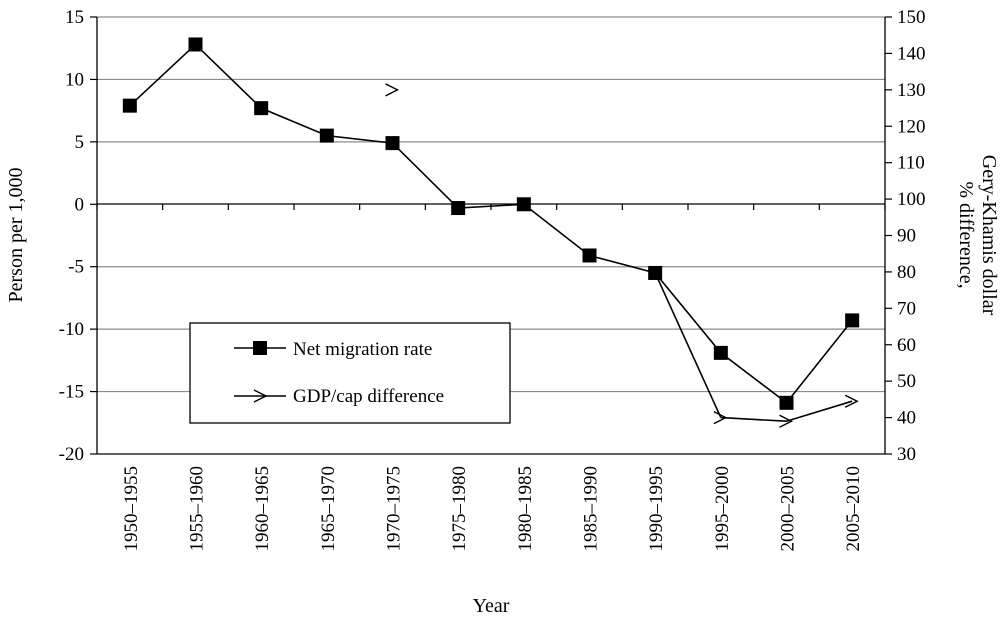 The image size is (1002, 619). I want to click on legend-label-net-migration: Net migration rate, so click(362, 349).